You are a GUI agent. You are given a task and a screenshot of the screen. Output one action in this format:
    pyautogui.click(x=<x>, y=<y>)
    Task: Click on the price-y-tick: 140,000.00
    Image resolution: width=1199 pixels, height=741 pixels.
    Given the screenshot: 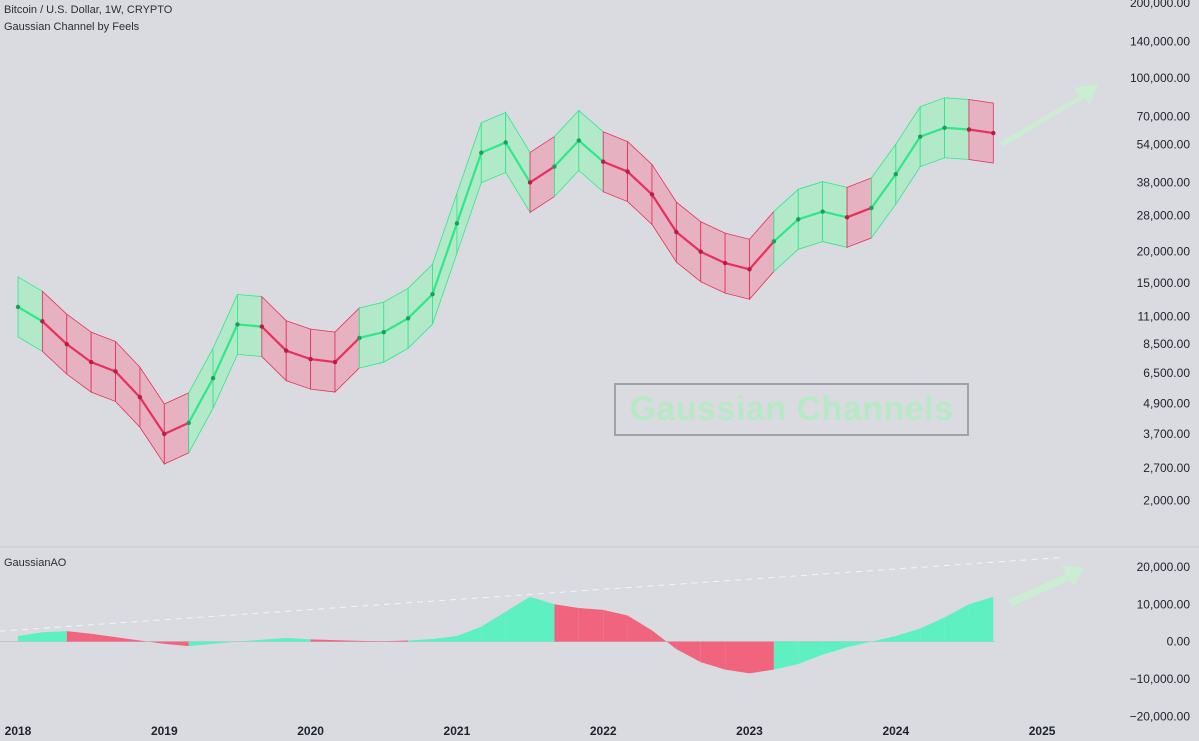 What is the action you would take?
    pyautogui.click(x=1160, y=42)
    